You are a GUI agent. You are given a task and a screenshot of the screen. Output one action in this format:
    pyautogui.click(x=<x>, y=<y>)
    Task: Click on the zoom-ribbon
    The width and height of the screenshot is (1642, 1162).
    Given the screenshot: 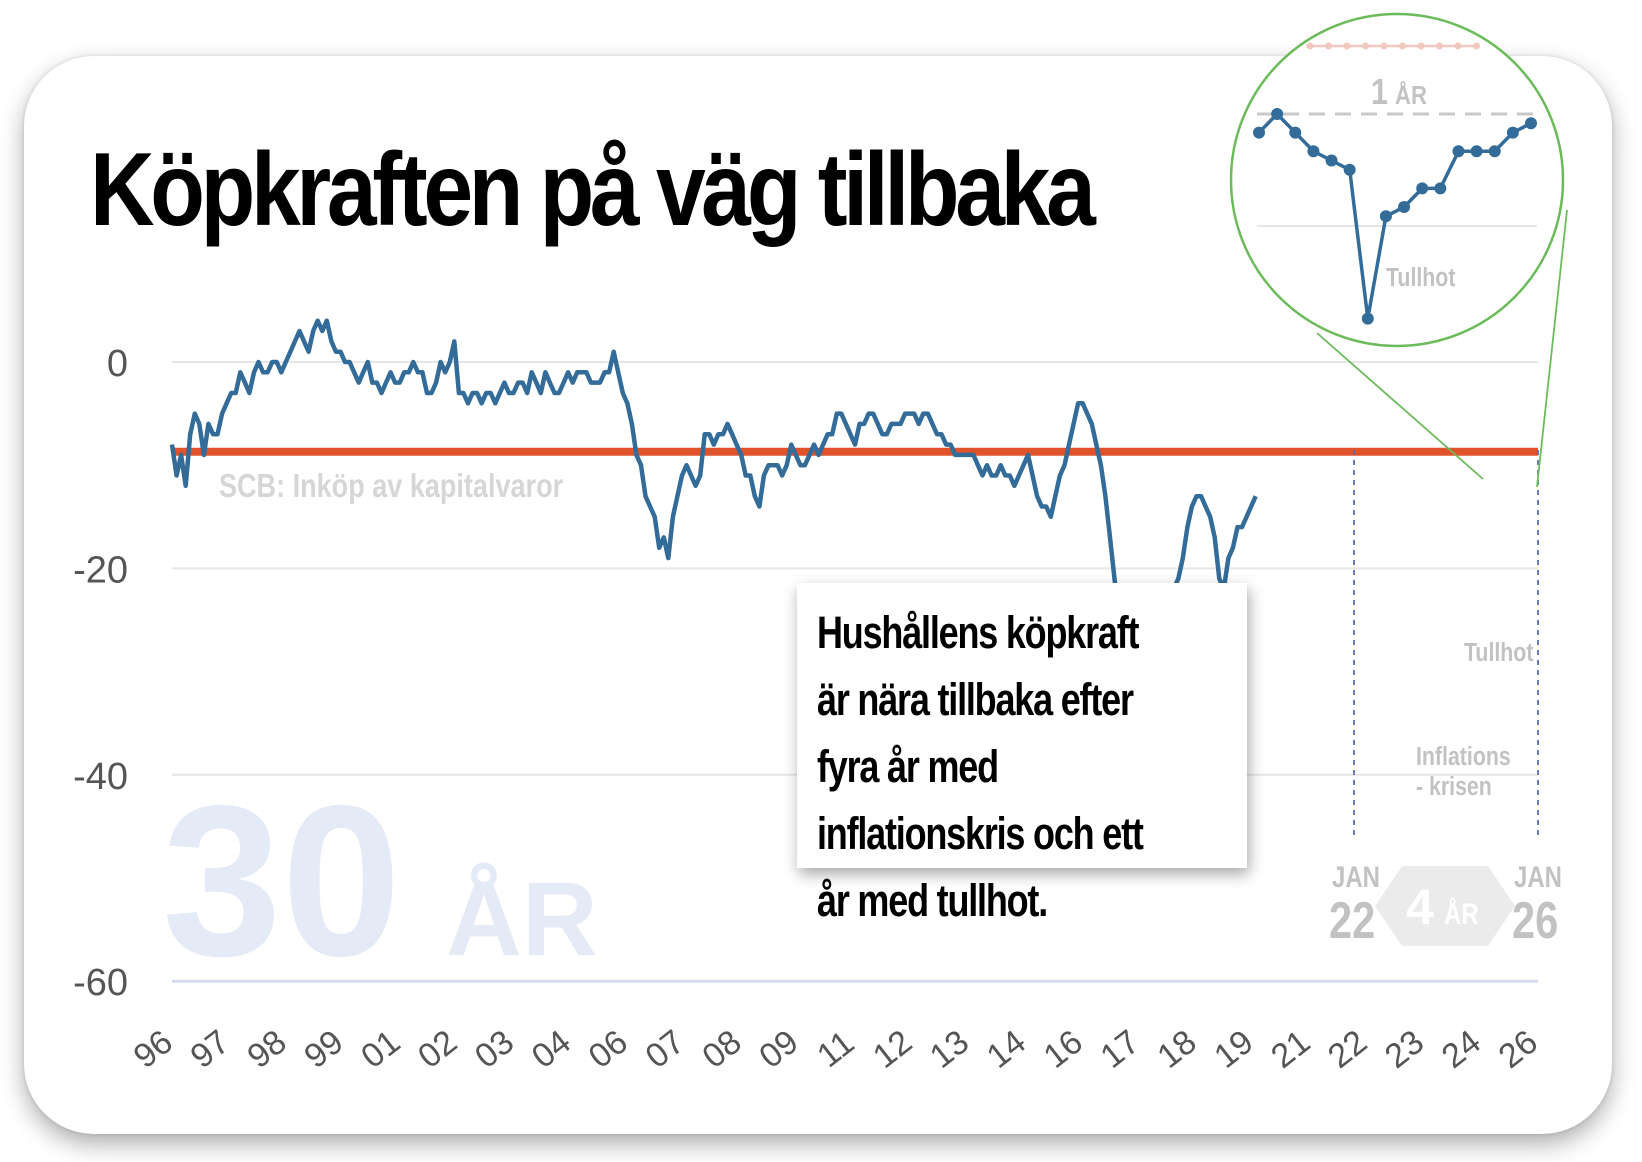 What is the action you would take?
    pyautogui.click(x=1393, y=46)
    